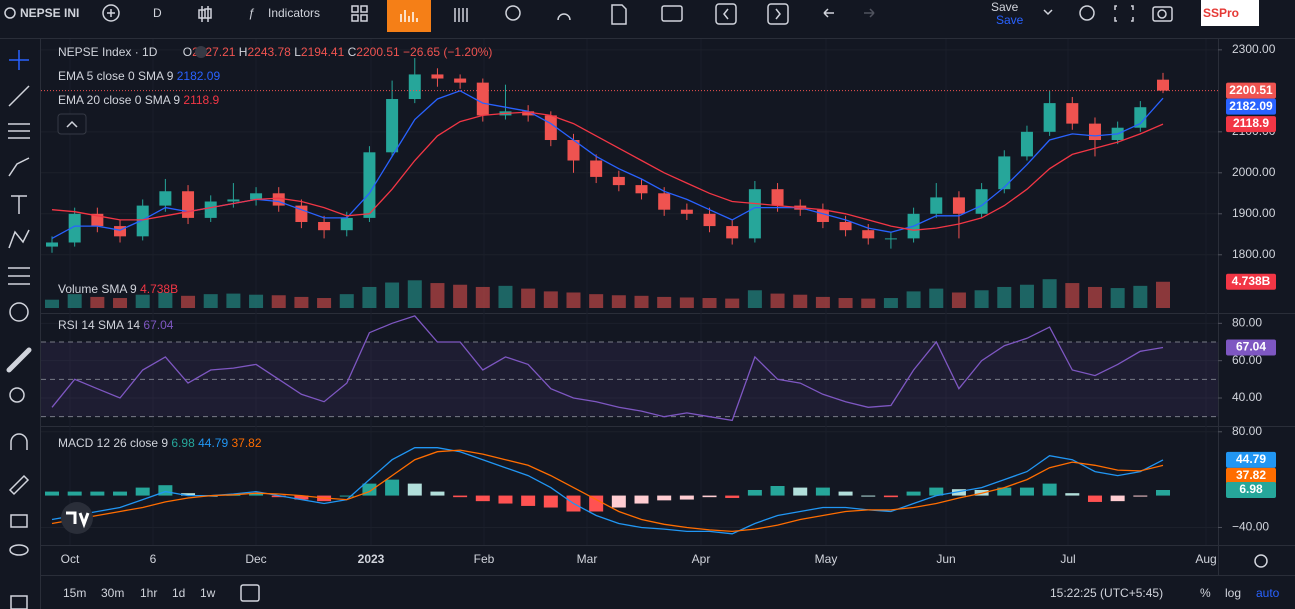  What do you see at coordinates (19, 167) in the screenshot?
I see `brush-tool` at bounding box center [19, 167].